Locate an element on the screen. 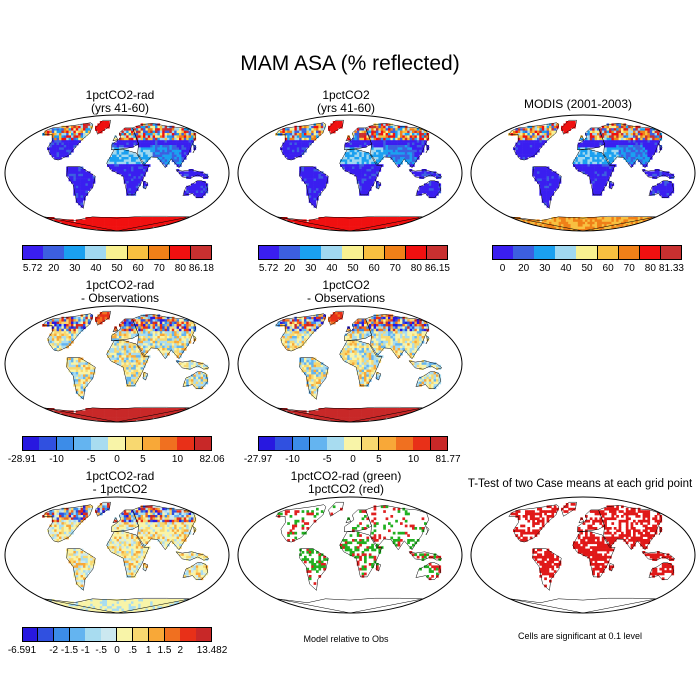 The width and height of the screenshot is (700, 700). figure-title: MAM ASA (% reflected) is located at coordinates (350, 63).